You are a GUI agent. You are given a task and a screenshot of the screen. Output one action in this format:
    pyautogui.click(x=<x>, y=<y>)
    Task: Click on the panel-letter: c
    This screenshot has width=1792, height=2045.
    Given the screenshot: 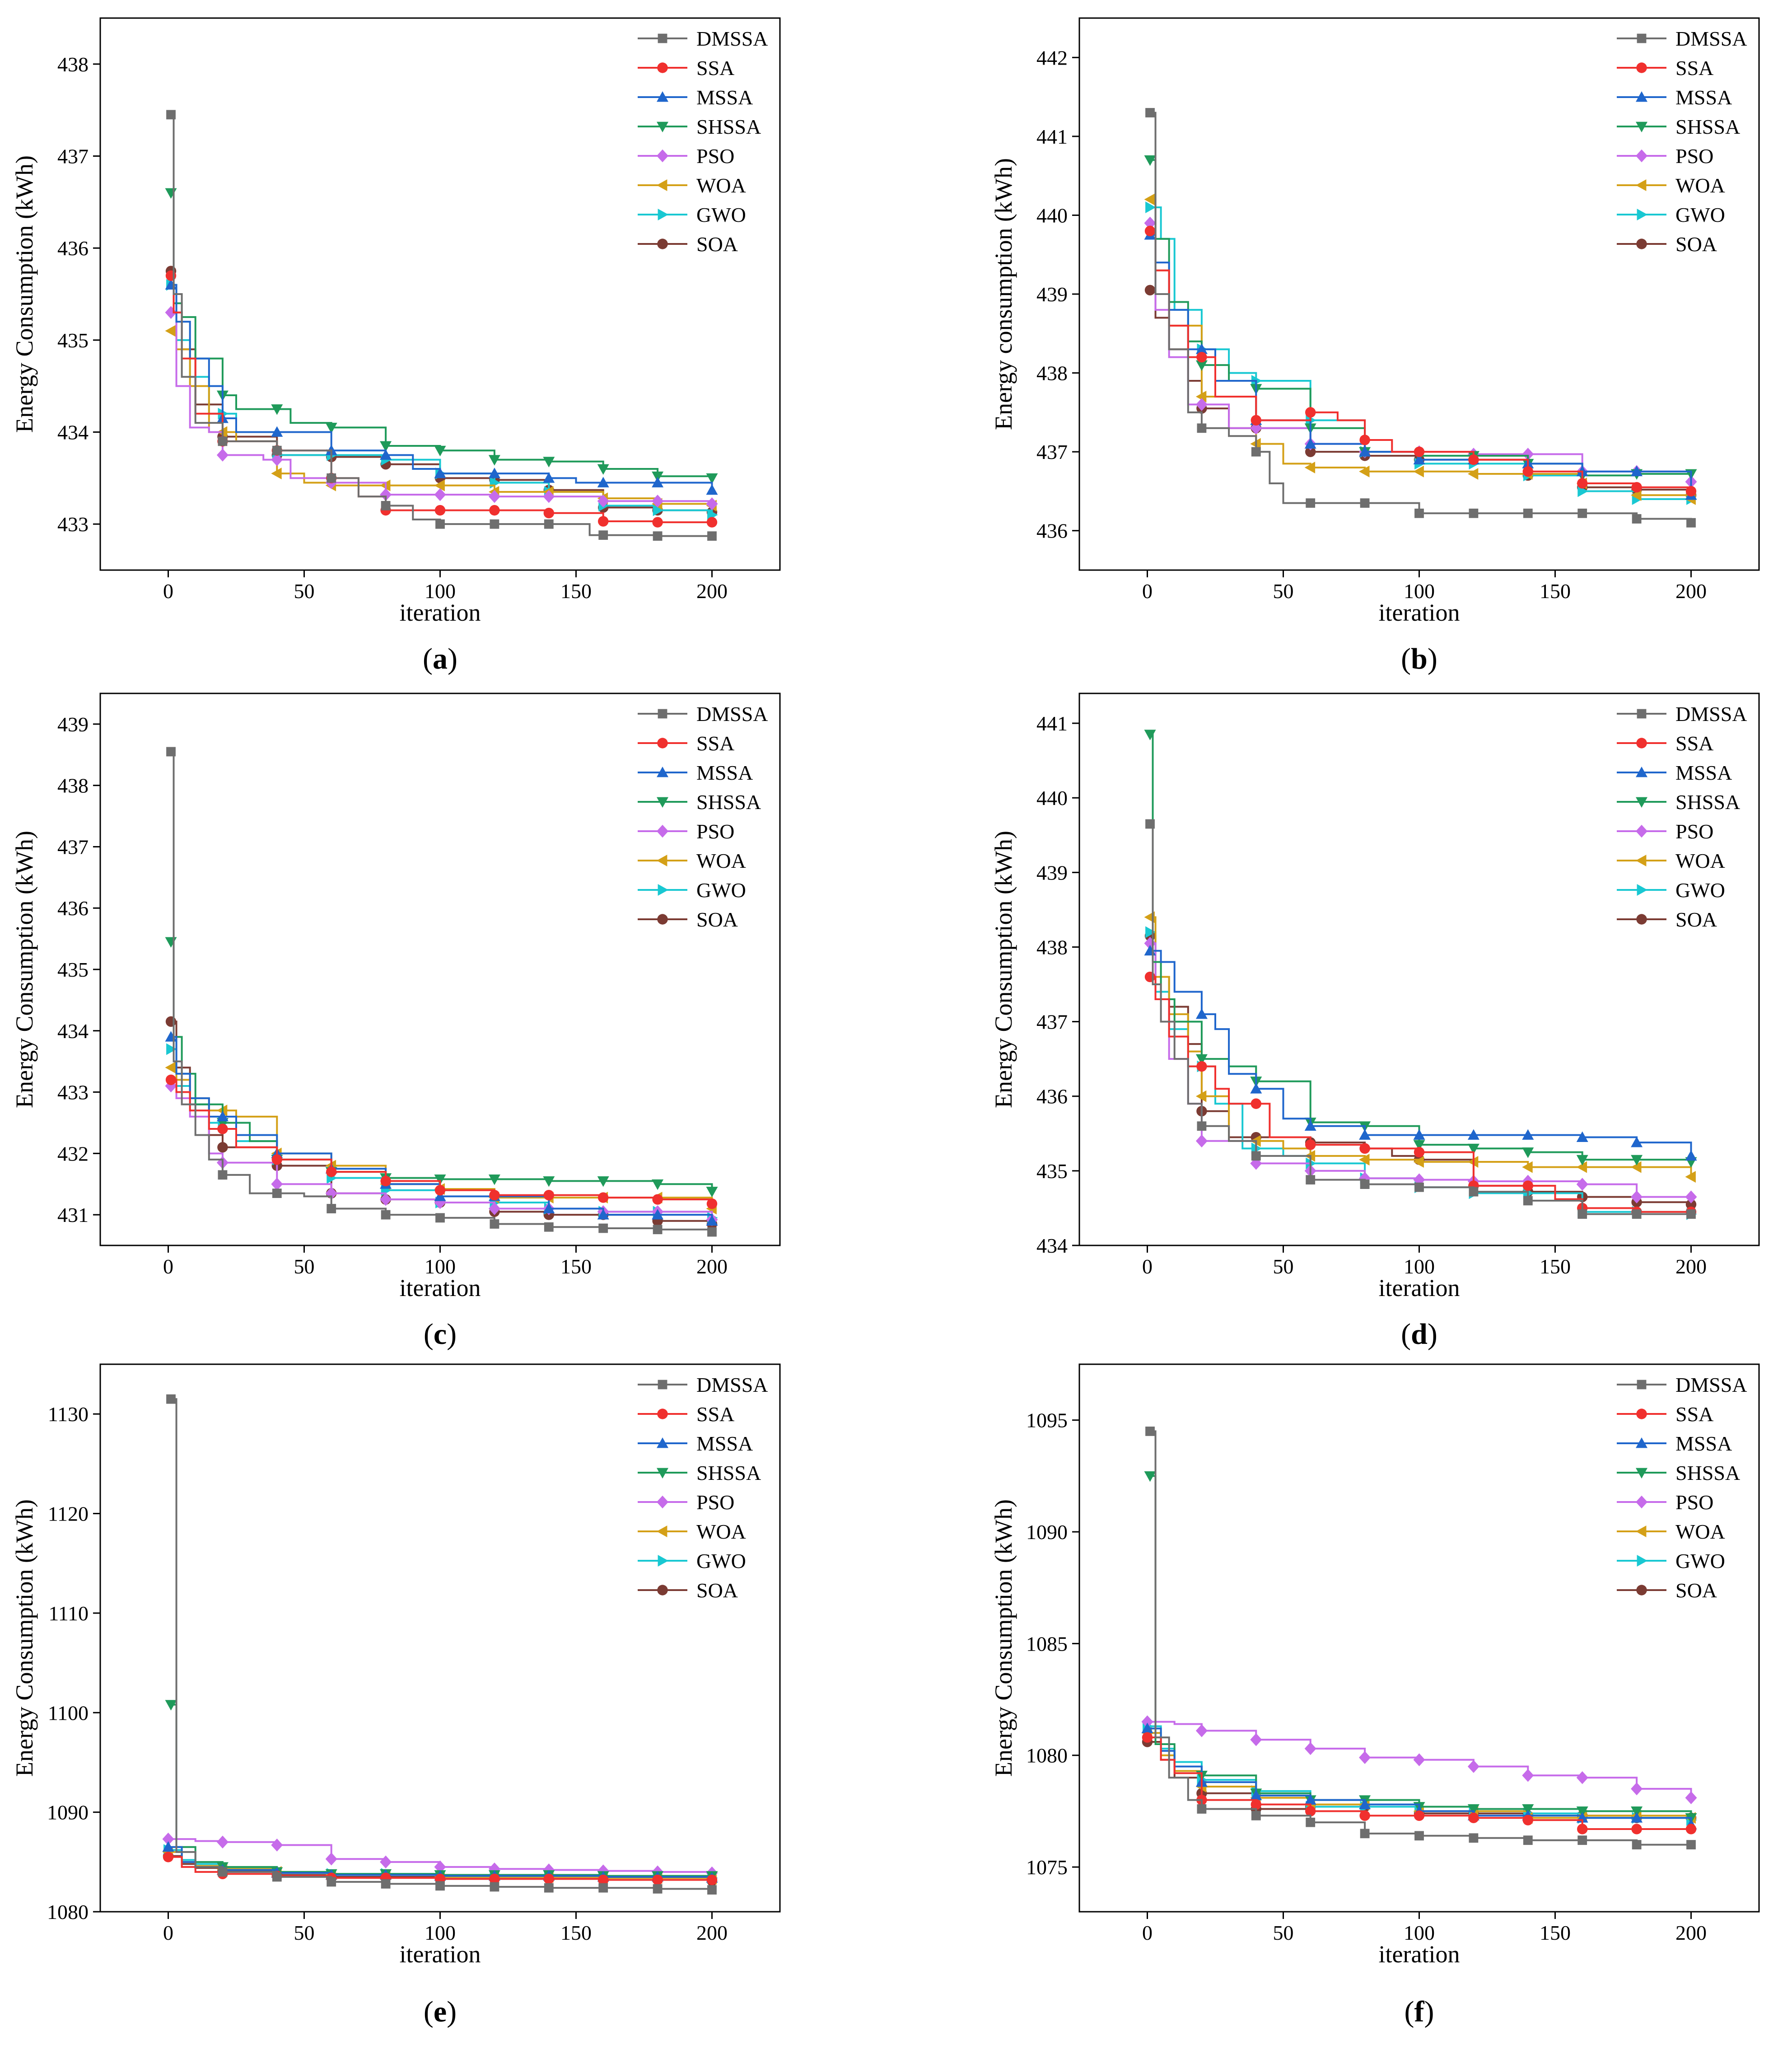 What is the action you would take?
    pyautogui.click(x=440, y=1335)
    